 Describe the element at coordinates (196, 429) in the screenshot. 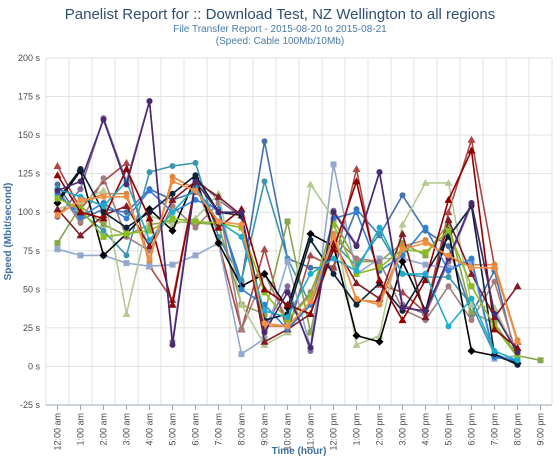

I see `x-tick-label: 6:00 am` at that location.